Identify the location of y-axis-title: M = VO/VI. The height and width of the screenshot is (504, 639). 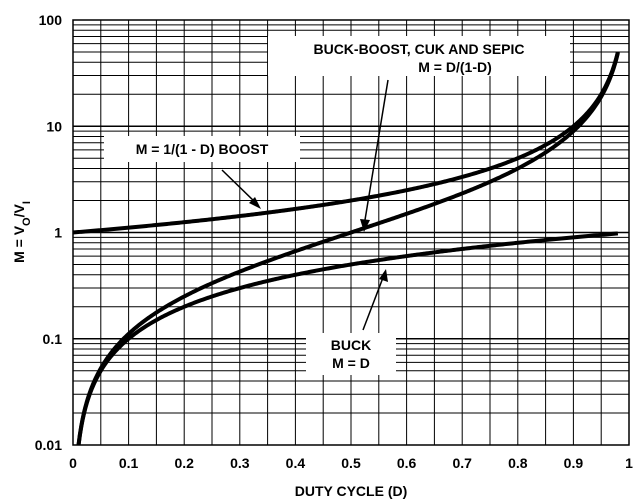
(22, 232).